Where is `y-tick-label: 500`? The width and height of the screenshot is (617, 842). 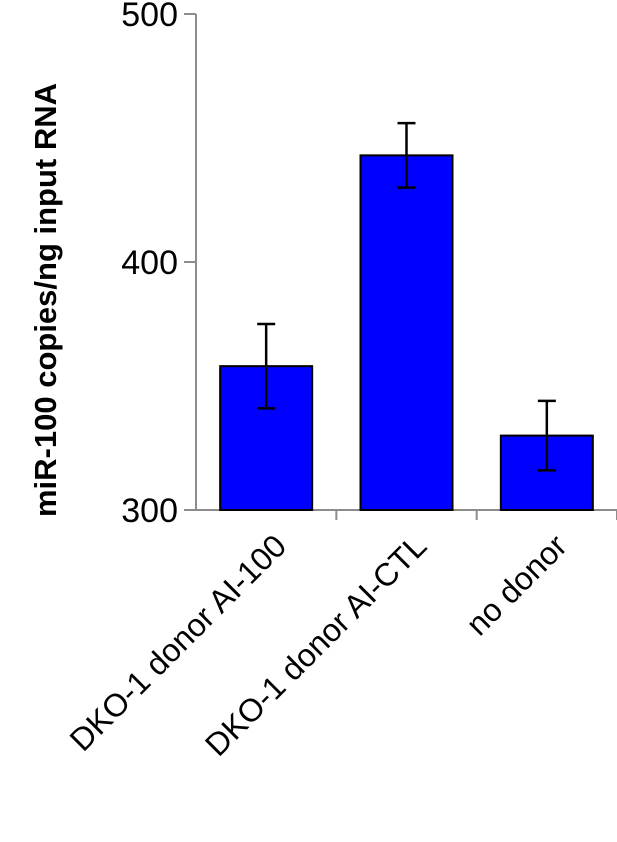
y-tick-label: 500 is located at coordinates (149, 17).